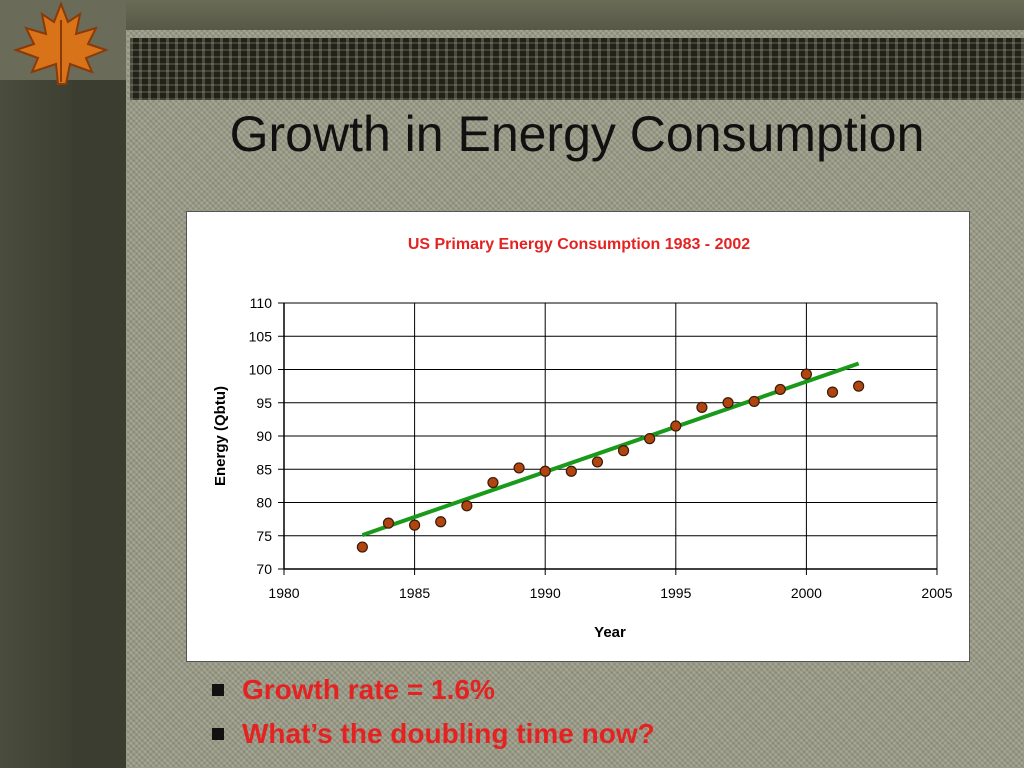  Describe the element at coordinates (675, 593) in the screenshot. I see `x-tick-label: 1995` at that location.